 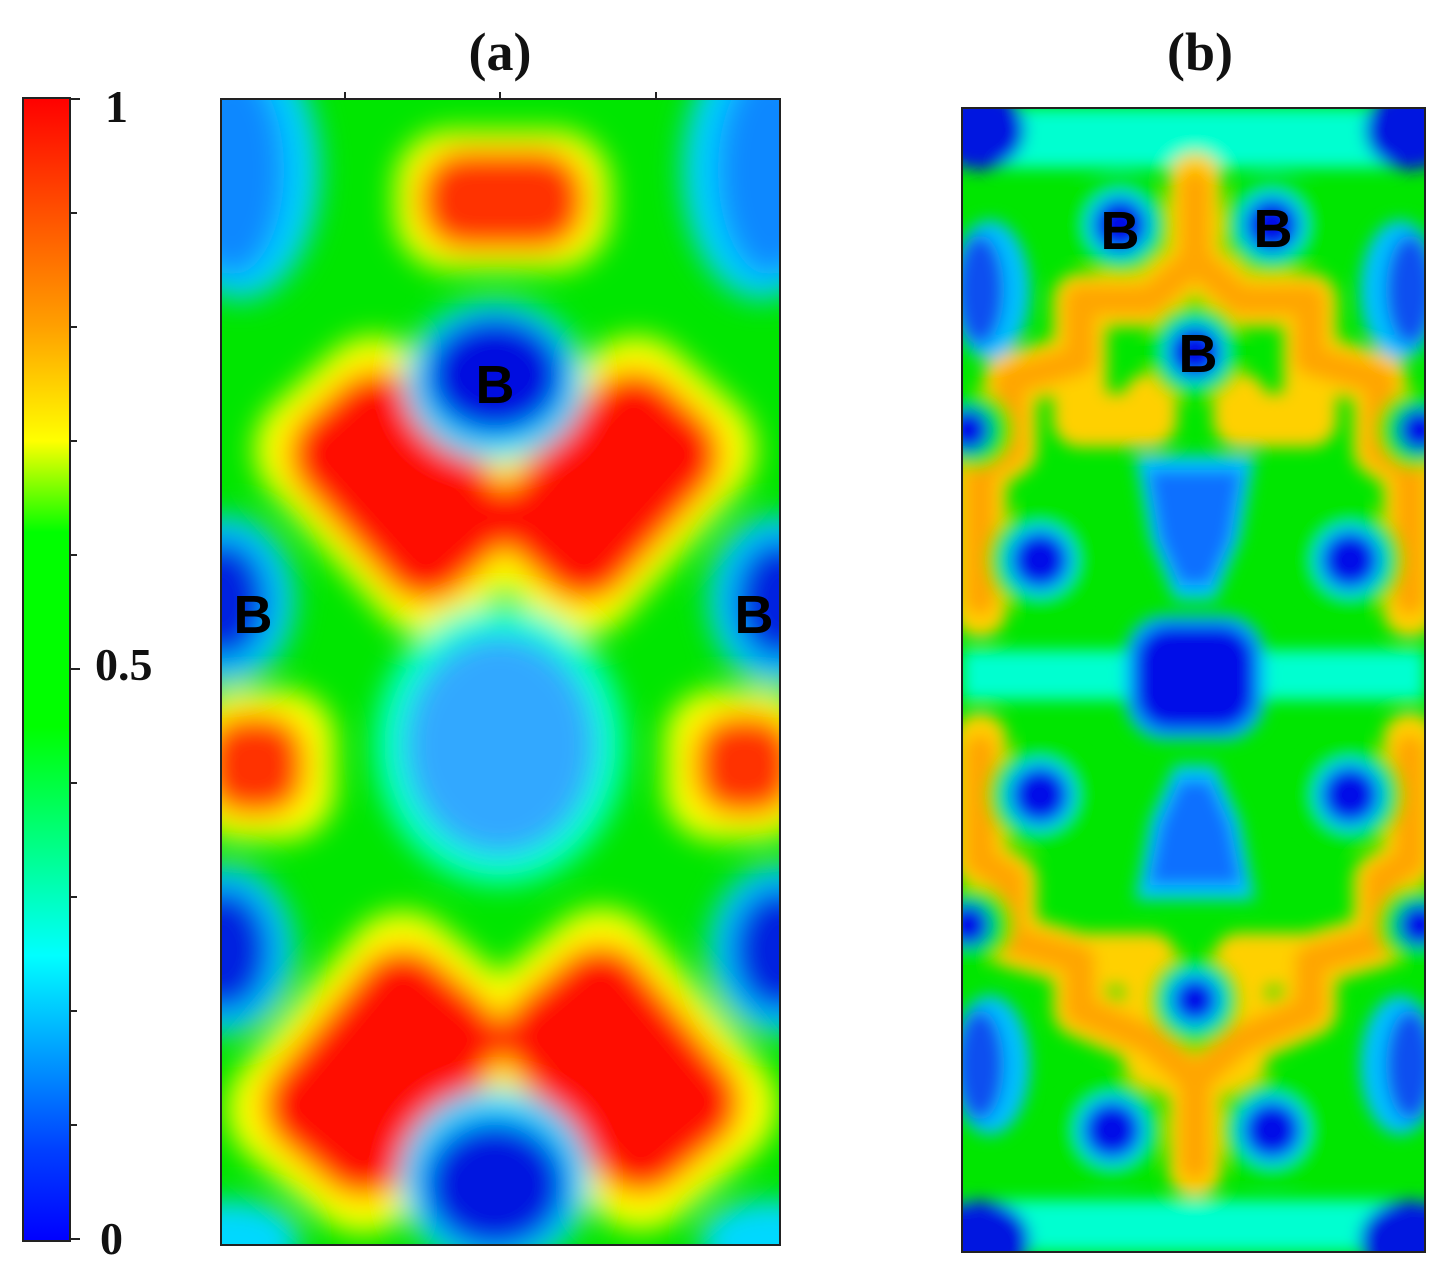 I want to click on colorbar: 1 0.5 0, so click(x=87, y=672).